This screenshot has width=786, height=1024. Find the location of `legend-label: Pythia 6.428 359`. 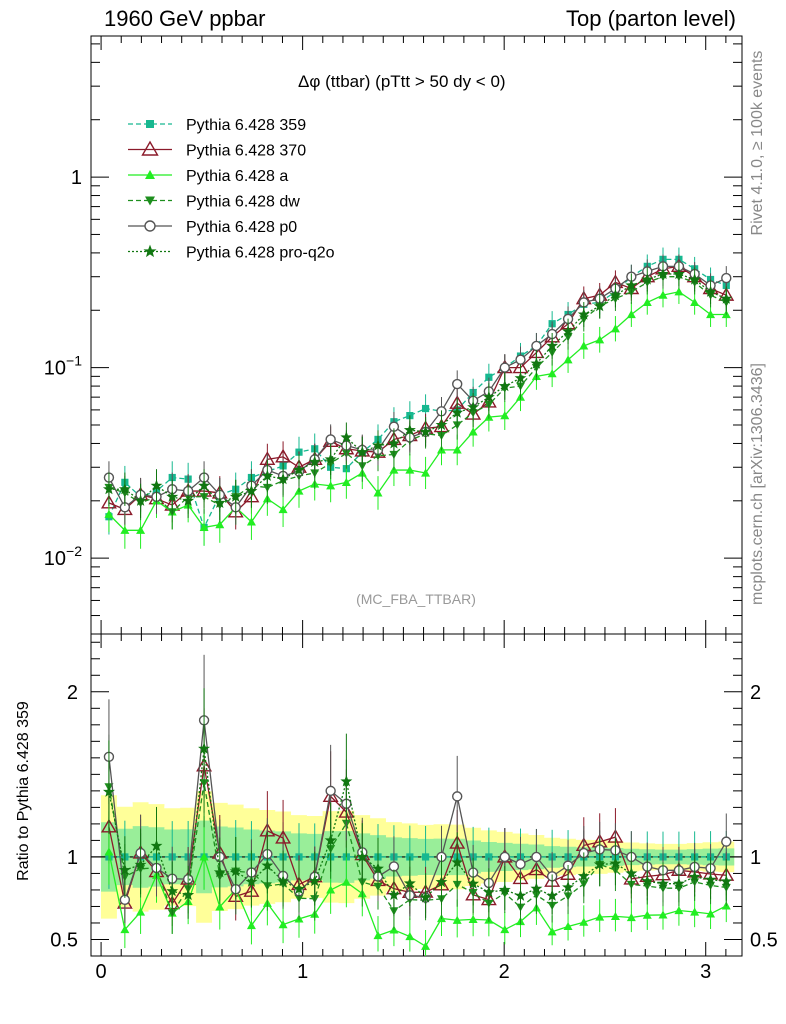

legend-label: Pythia 6.428 359 is located at coordinates (246, 125).